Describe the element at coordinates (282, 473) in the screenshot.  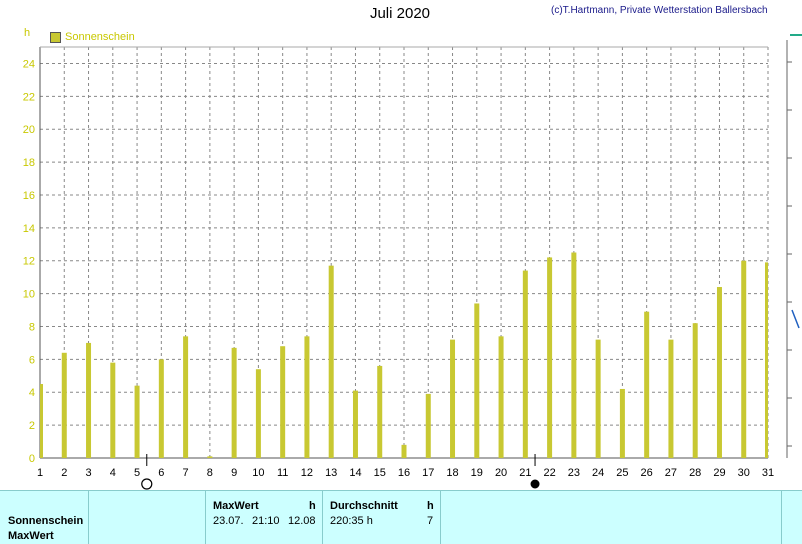
I see `x-tick-label: 11` at that location.